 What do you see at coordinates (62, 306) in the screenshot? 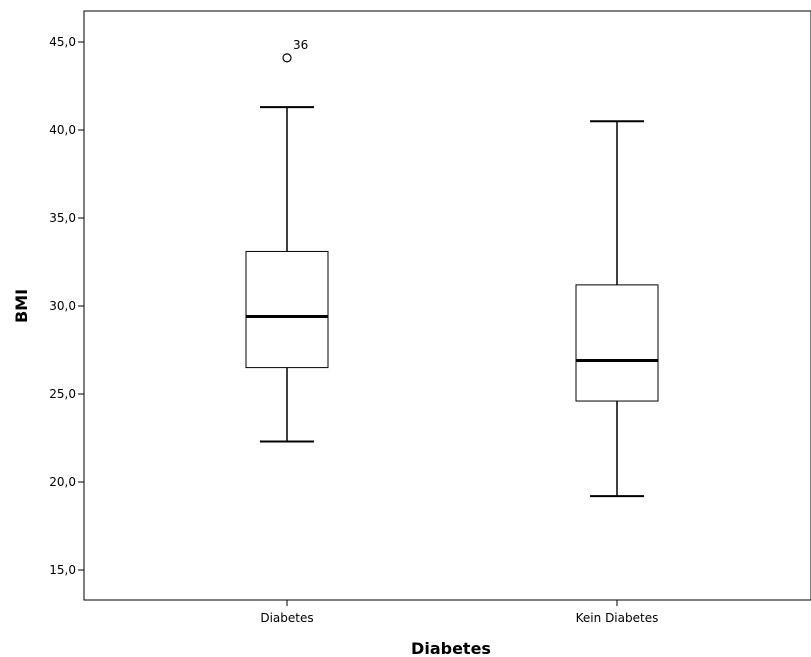
I see `y-tick-label: 30,0` at bounding box center [62, 306].